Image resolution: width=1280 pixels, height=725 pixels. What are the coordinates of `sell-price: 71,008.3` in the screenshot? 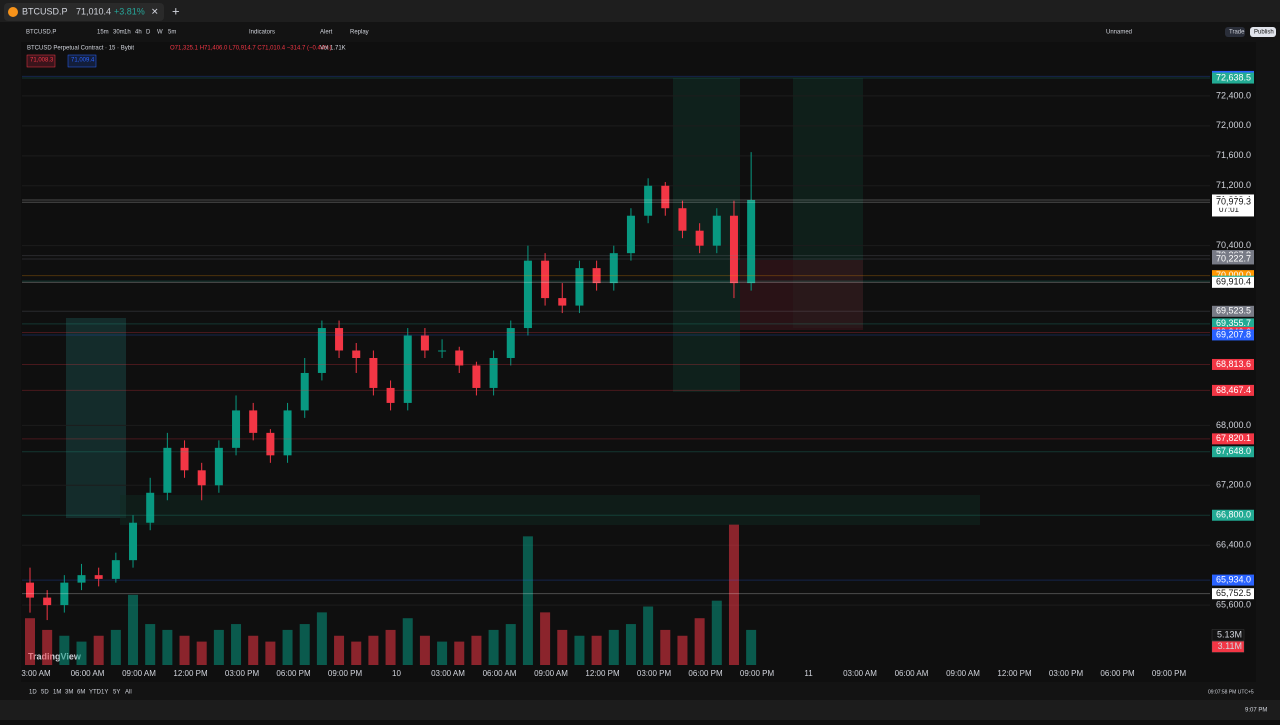 It's located at (42, 61).